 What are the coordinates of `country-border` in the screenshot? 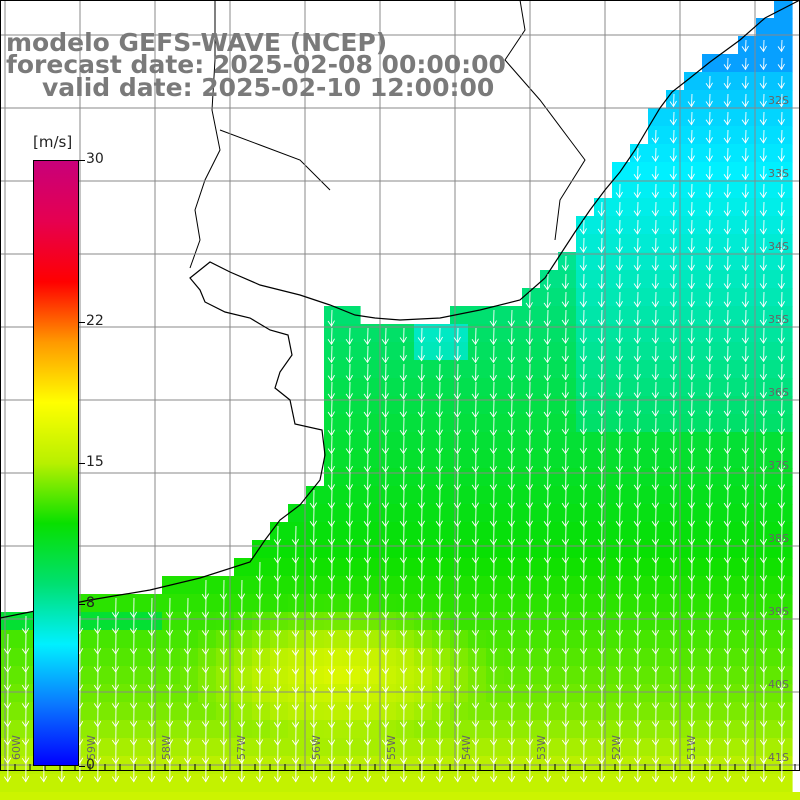 It's located at (545, 120).